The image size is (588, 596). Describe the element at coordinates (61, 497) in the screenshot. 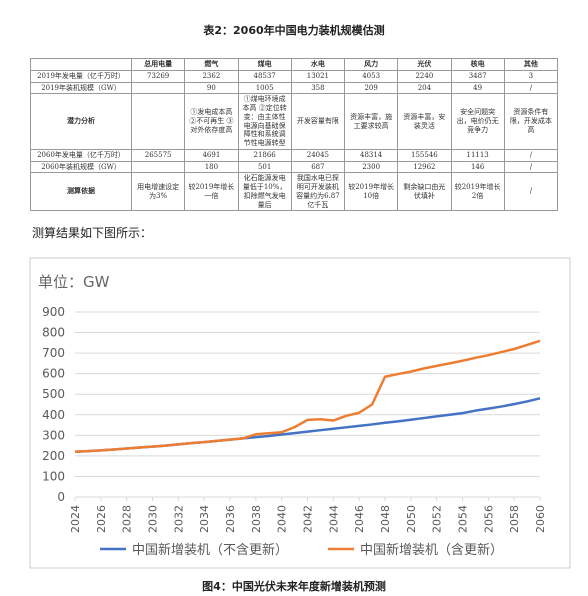

I see `y-tick-label: 0` at that location.